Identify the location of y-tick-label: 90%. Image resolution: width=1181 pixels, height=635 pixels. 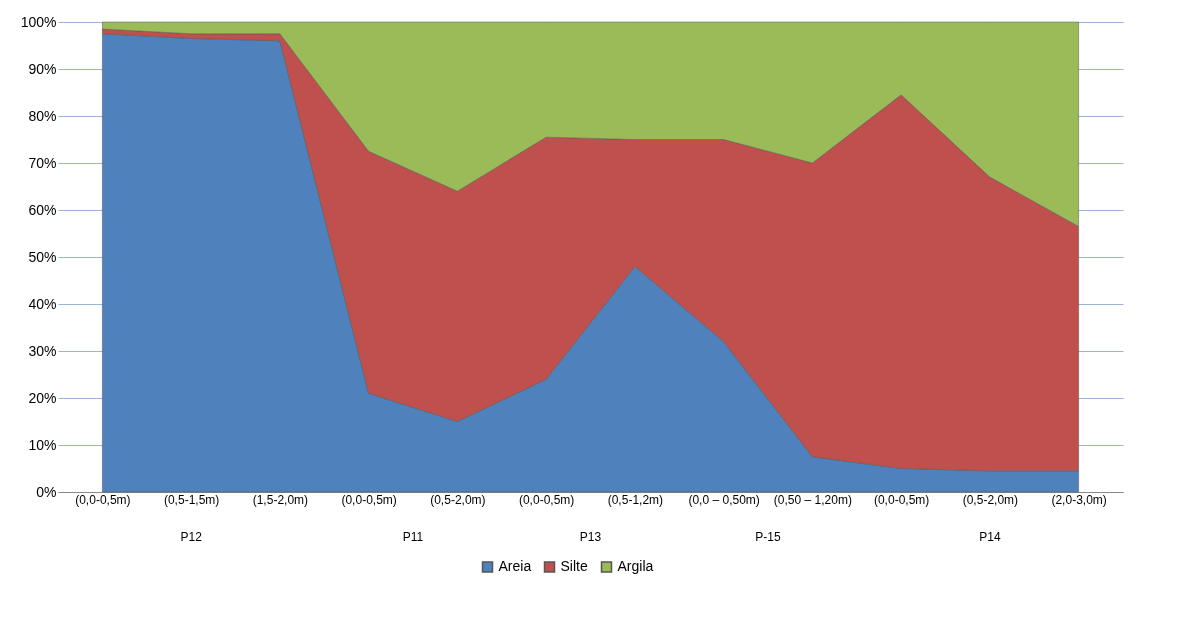
(42, 68).